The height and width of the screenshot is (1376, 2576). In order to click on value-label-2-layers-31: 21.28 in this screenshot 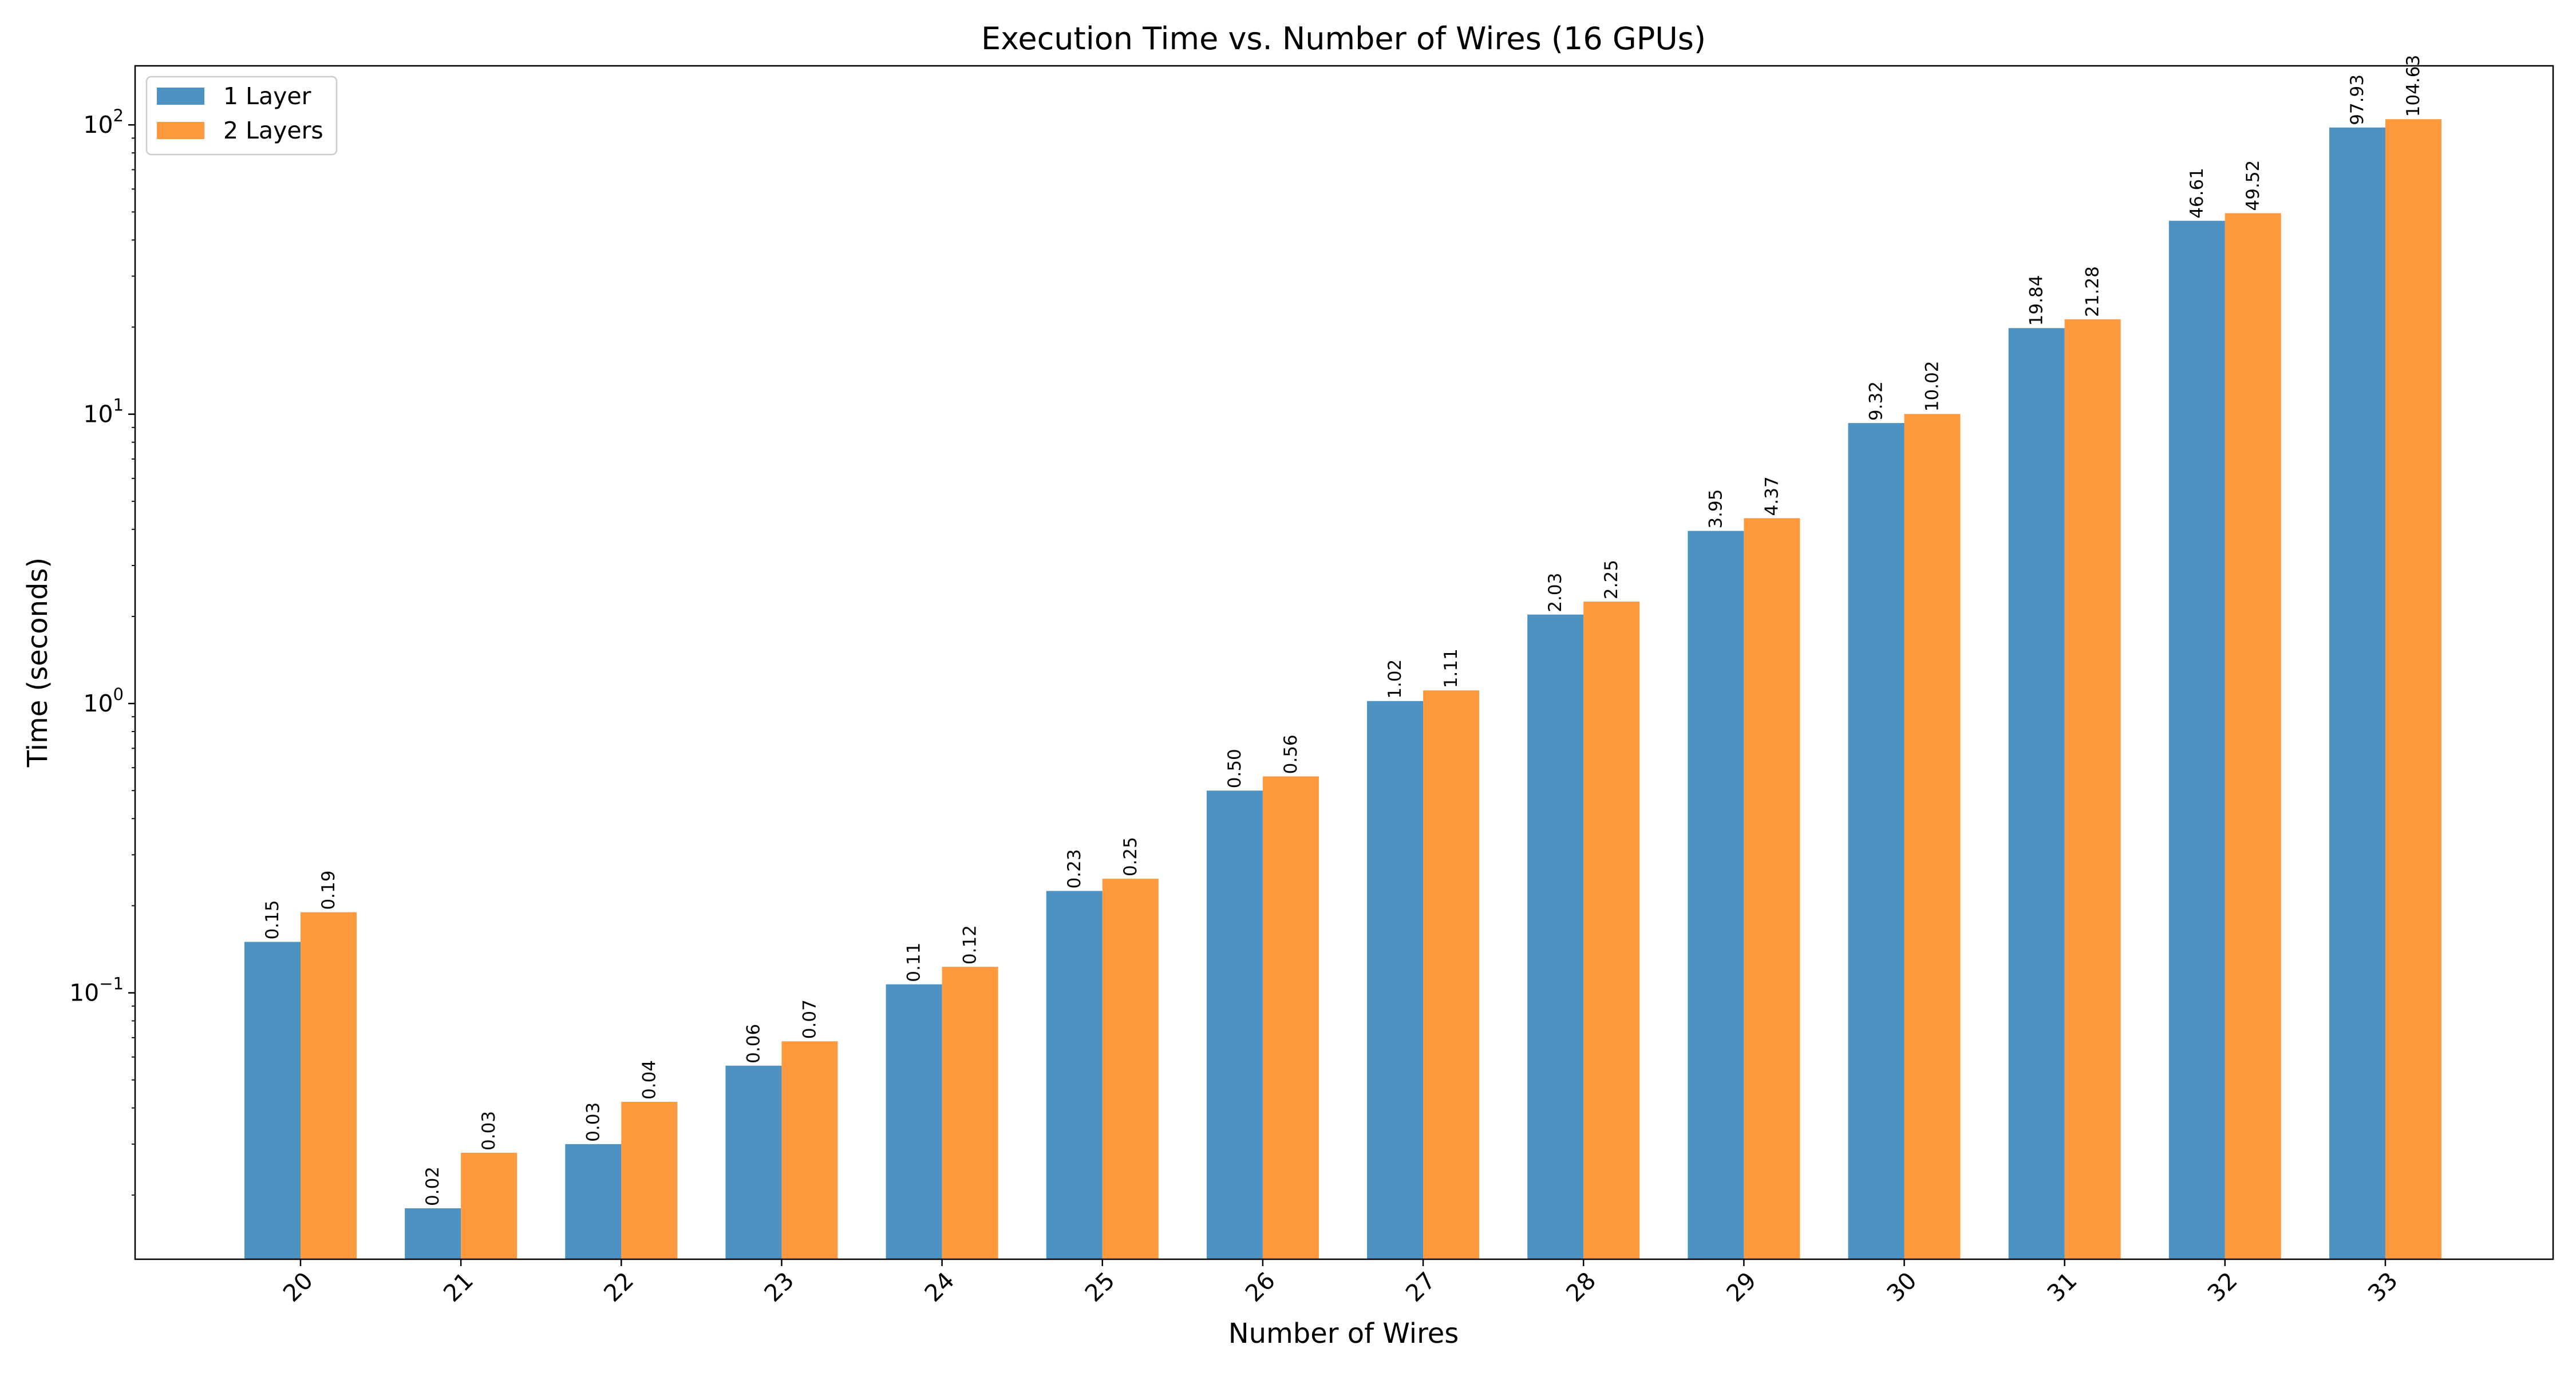, I will do `click(2093, 291)`.